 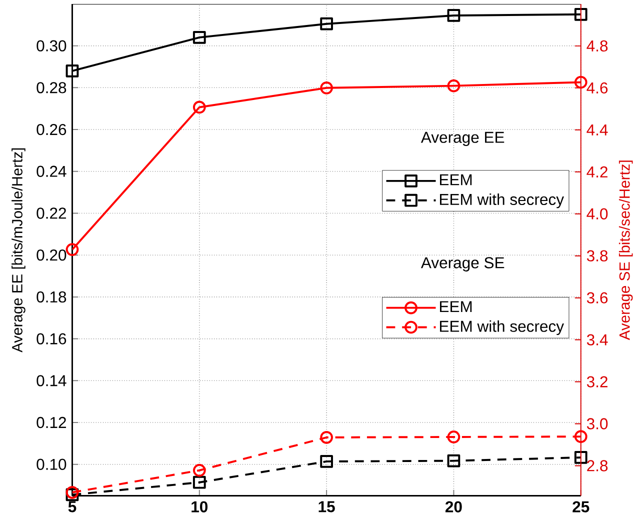 I want to click on y-tick-label: 0.12, so click(x=51, y=422).